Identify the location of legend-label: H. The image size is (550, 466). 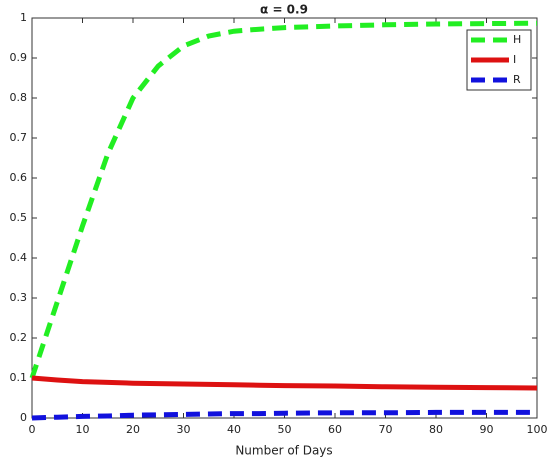
(517, 39).